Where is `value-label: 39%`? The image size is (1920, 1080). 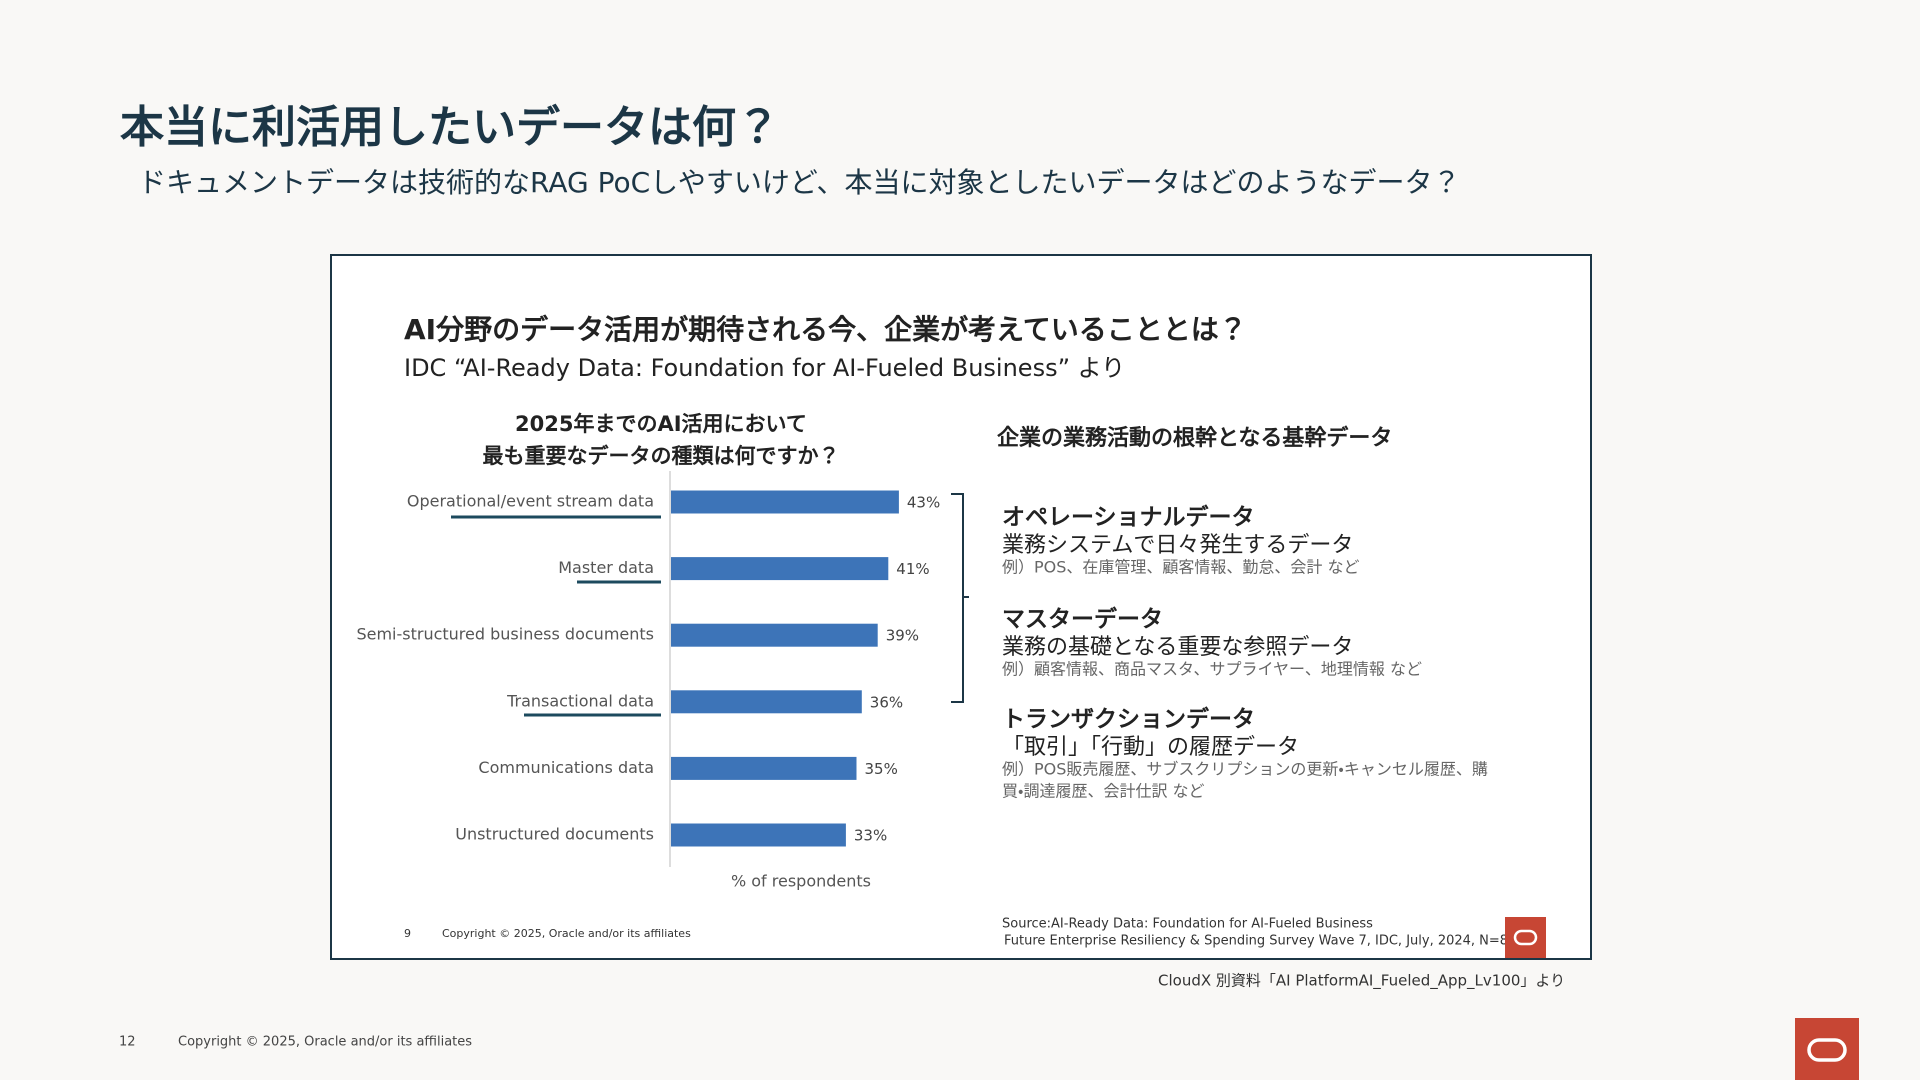
value-label: 39% is located at coordinates (902, 636).